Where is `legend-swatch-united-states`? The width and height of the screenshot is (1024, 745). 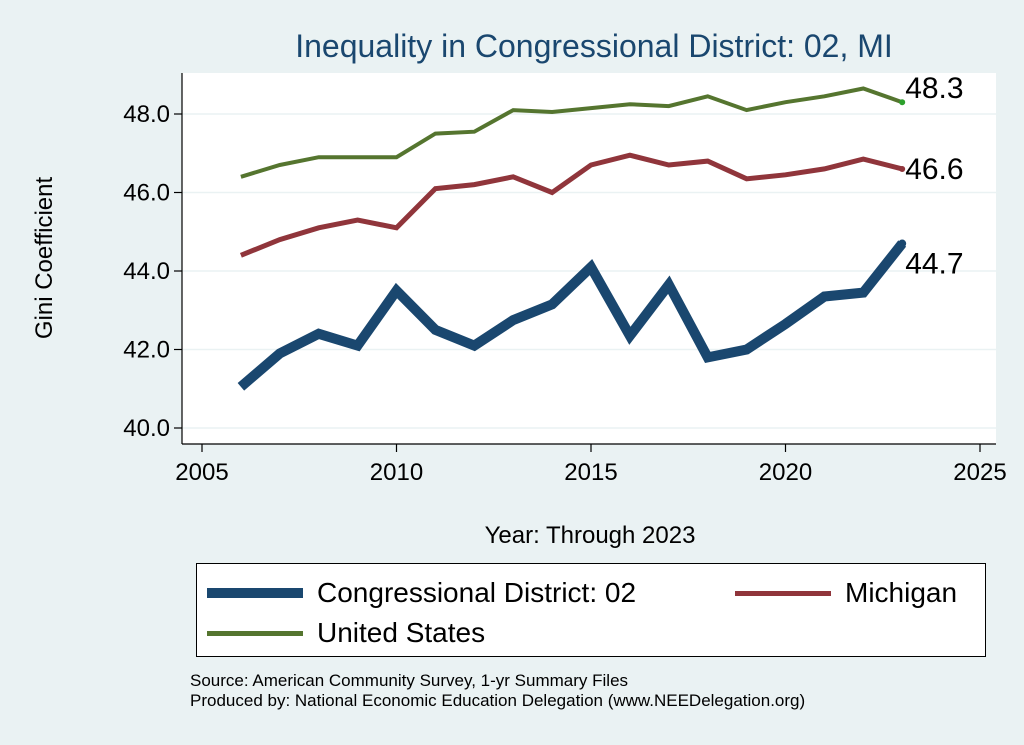 legend-swatch-united-states is located at coordinates (255, 633).